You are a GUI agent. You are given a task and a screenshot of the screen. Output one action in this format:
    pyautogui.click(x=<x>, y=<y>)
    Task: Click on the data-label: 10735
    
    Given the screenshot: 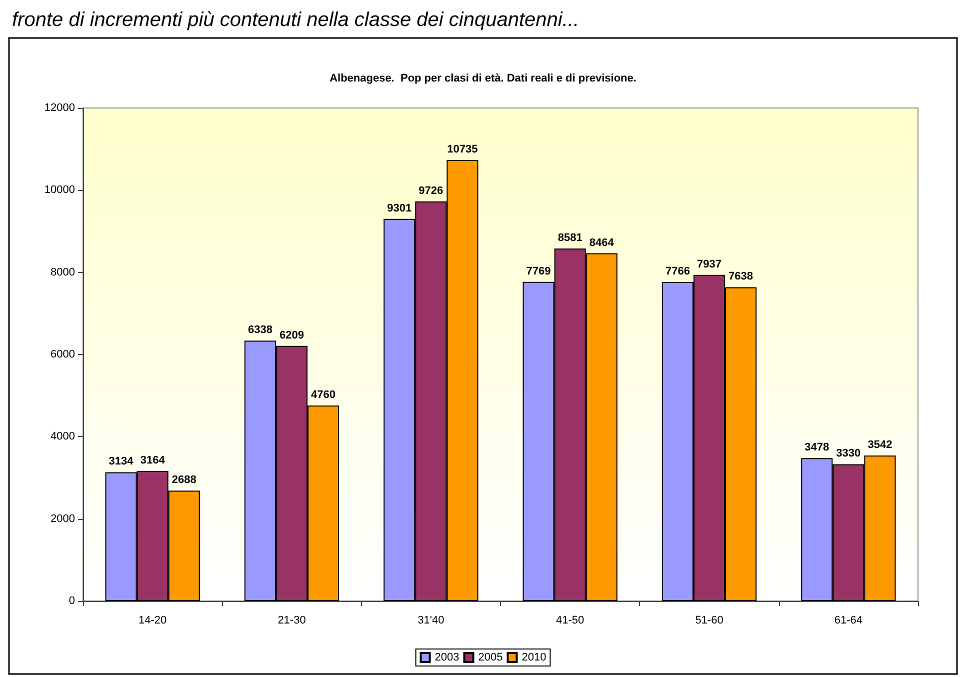 What is the action you would take?
    pyautogui.click(x=462, y=149)
    